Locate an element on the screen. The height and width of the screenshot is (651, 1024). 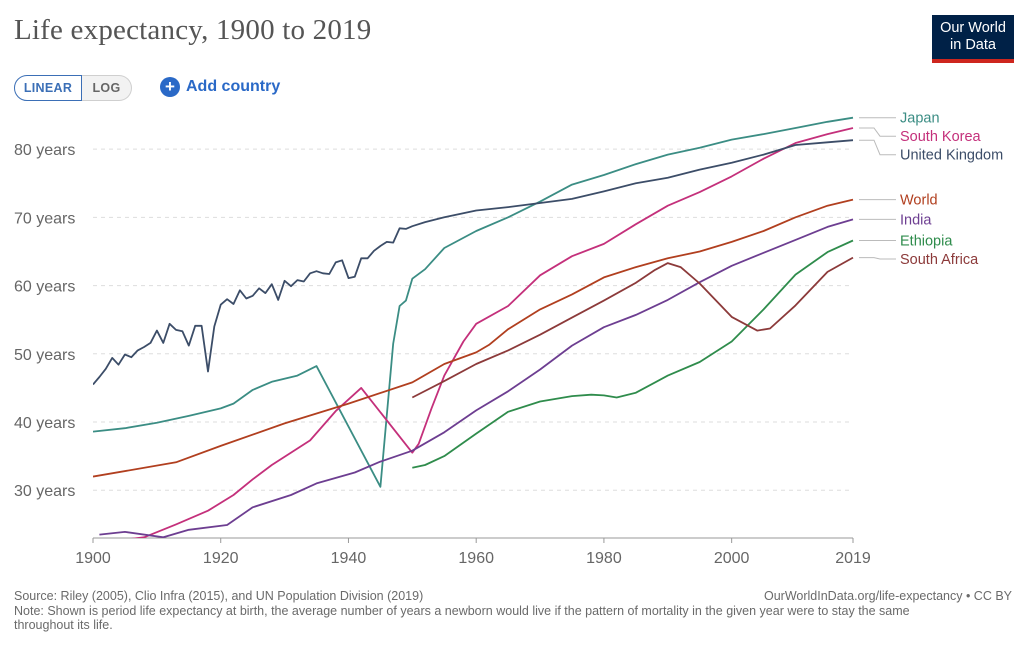
series-line-south-africa is located at coordinates (632, 327).